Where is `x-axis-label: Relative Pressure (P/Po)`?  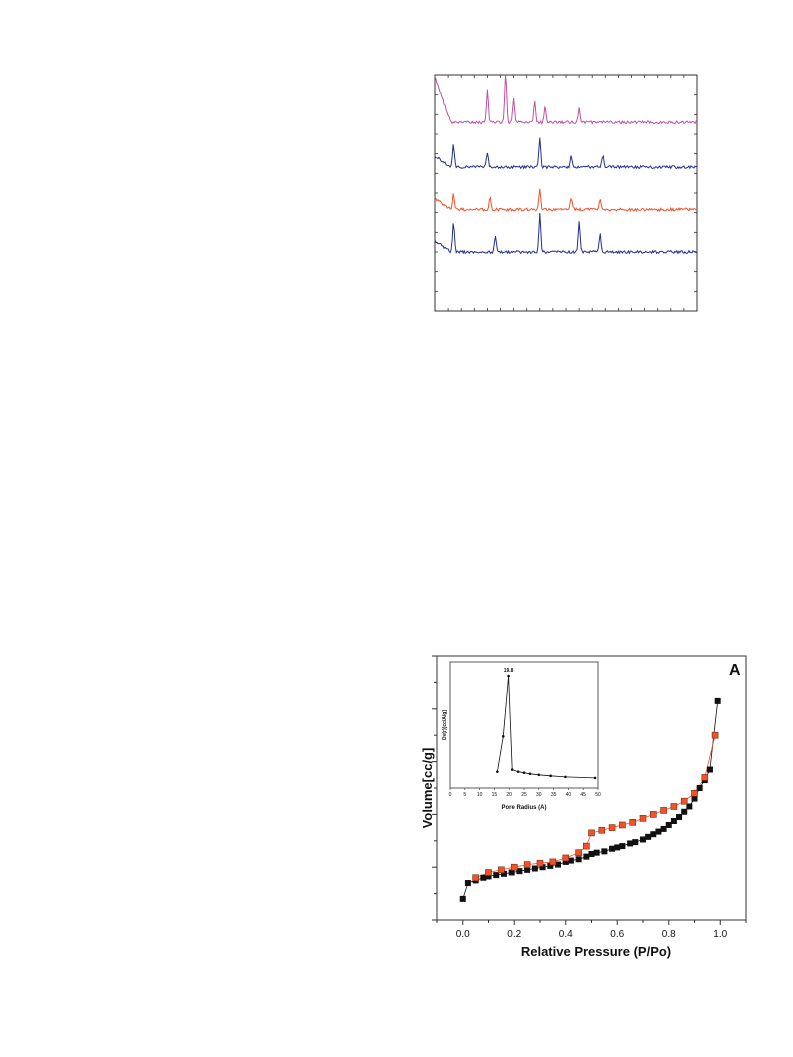 x-axis-label: Relative Pressure (P/Po) is located at coordinates (596, 951).